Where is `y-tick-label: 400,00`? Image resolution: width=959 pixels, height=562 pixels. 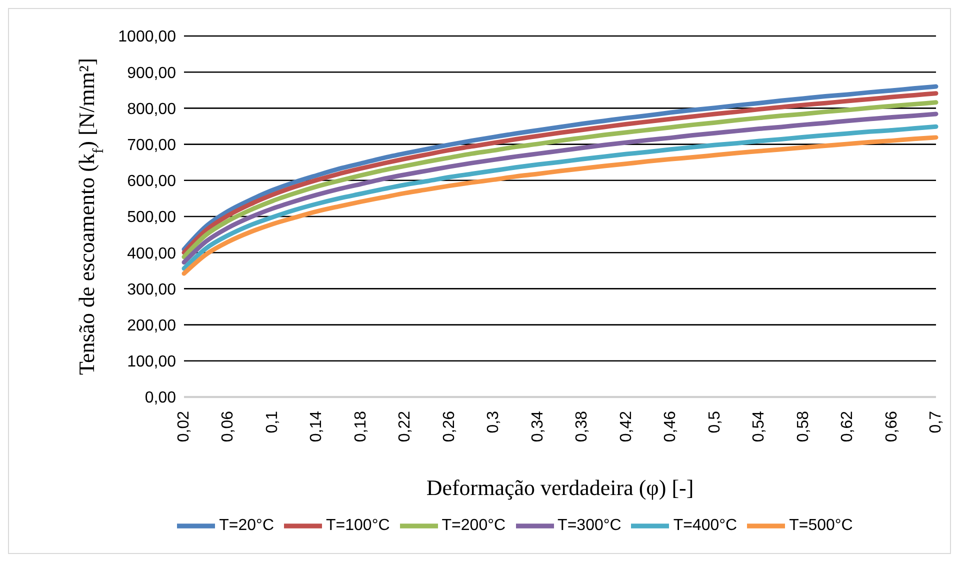
y-tick-label: 400,00 is located at coordinates (151, 253).